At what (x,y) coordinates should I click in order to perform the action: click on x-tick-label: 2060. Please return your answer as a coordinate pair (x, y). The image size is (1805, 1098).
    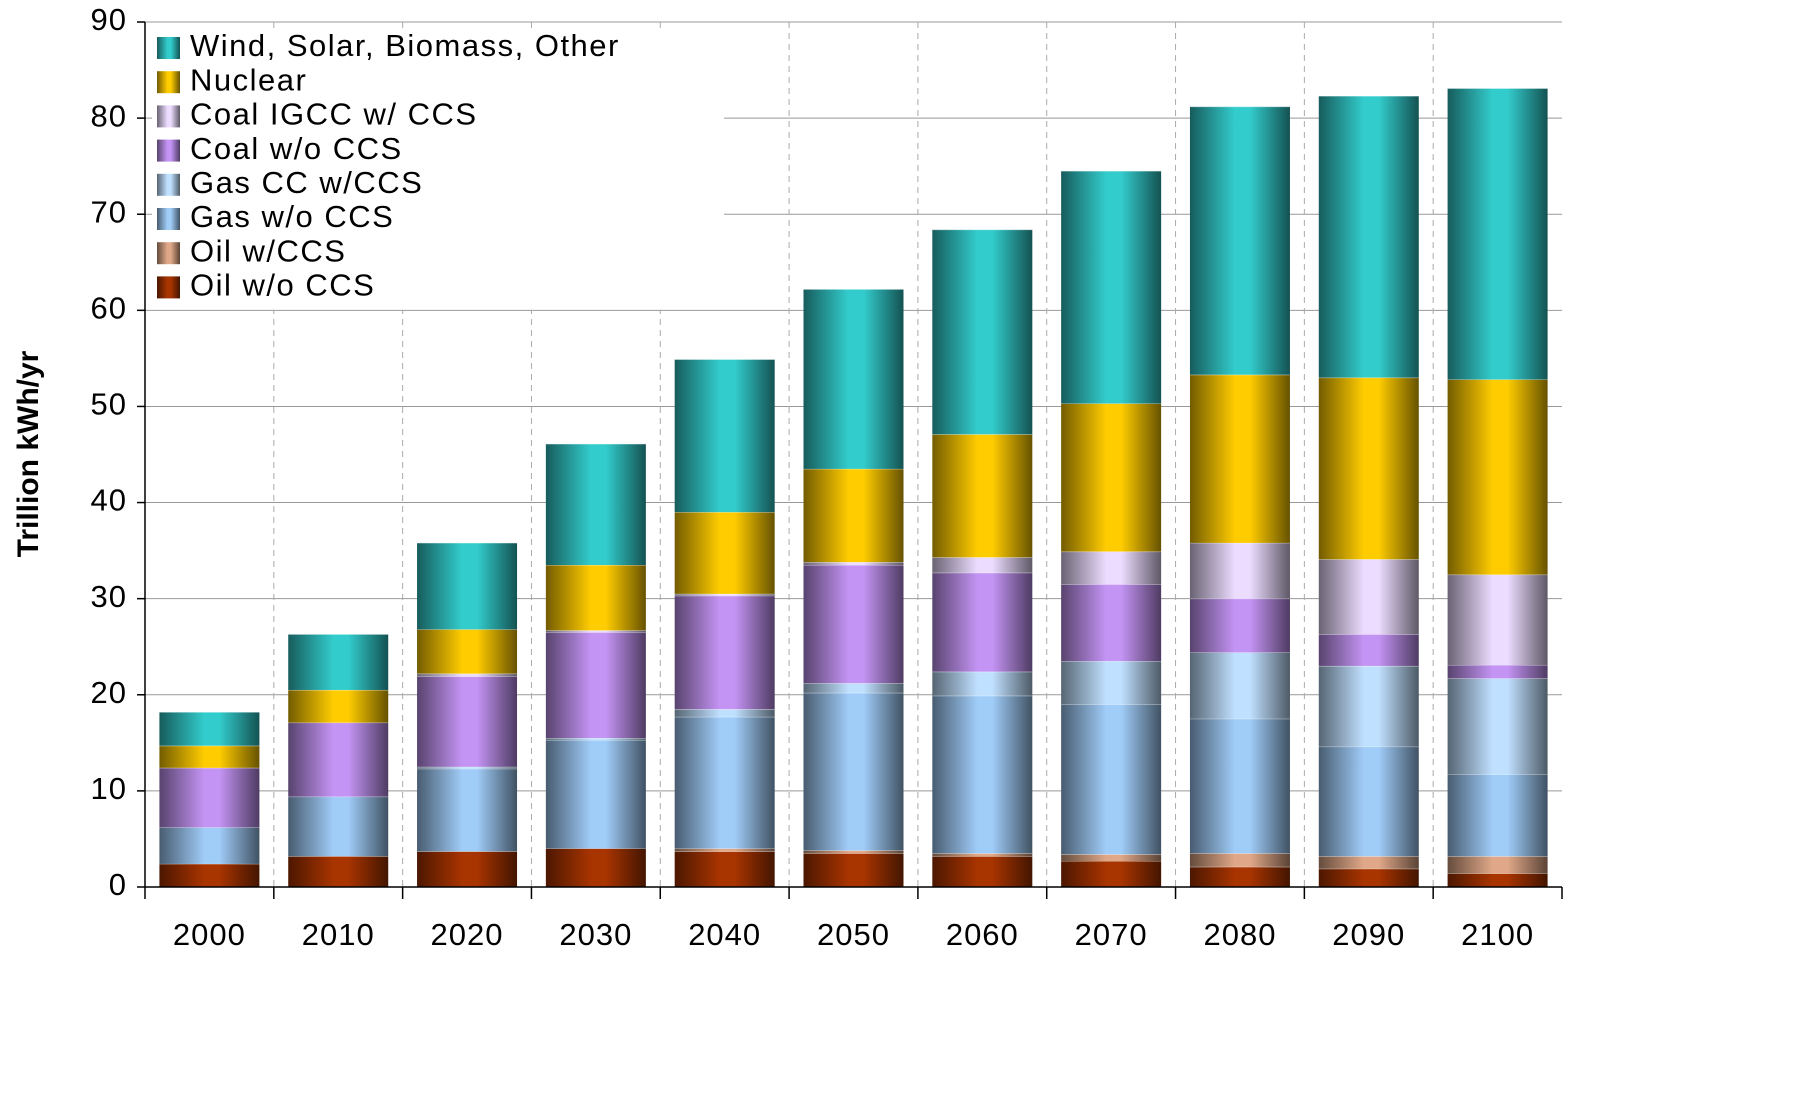
    Looking at the image, I should click on (982, 934).